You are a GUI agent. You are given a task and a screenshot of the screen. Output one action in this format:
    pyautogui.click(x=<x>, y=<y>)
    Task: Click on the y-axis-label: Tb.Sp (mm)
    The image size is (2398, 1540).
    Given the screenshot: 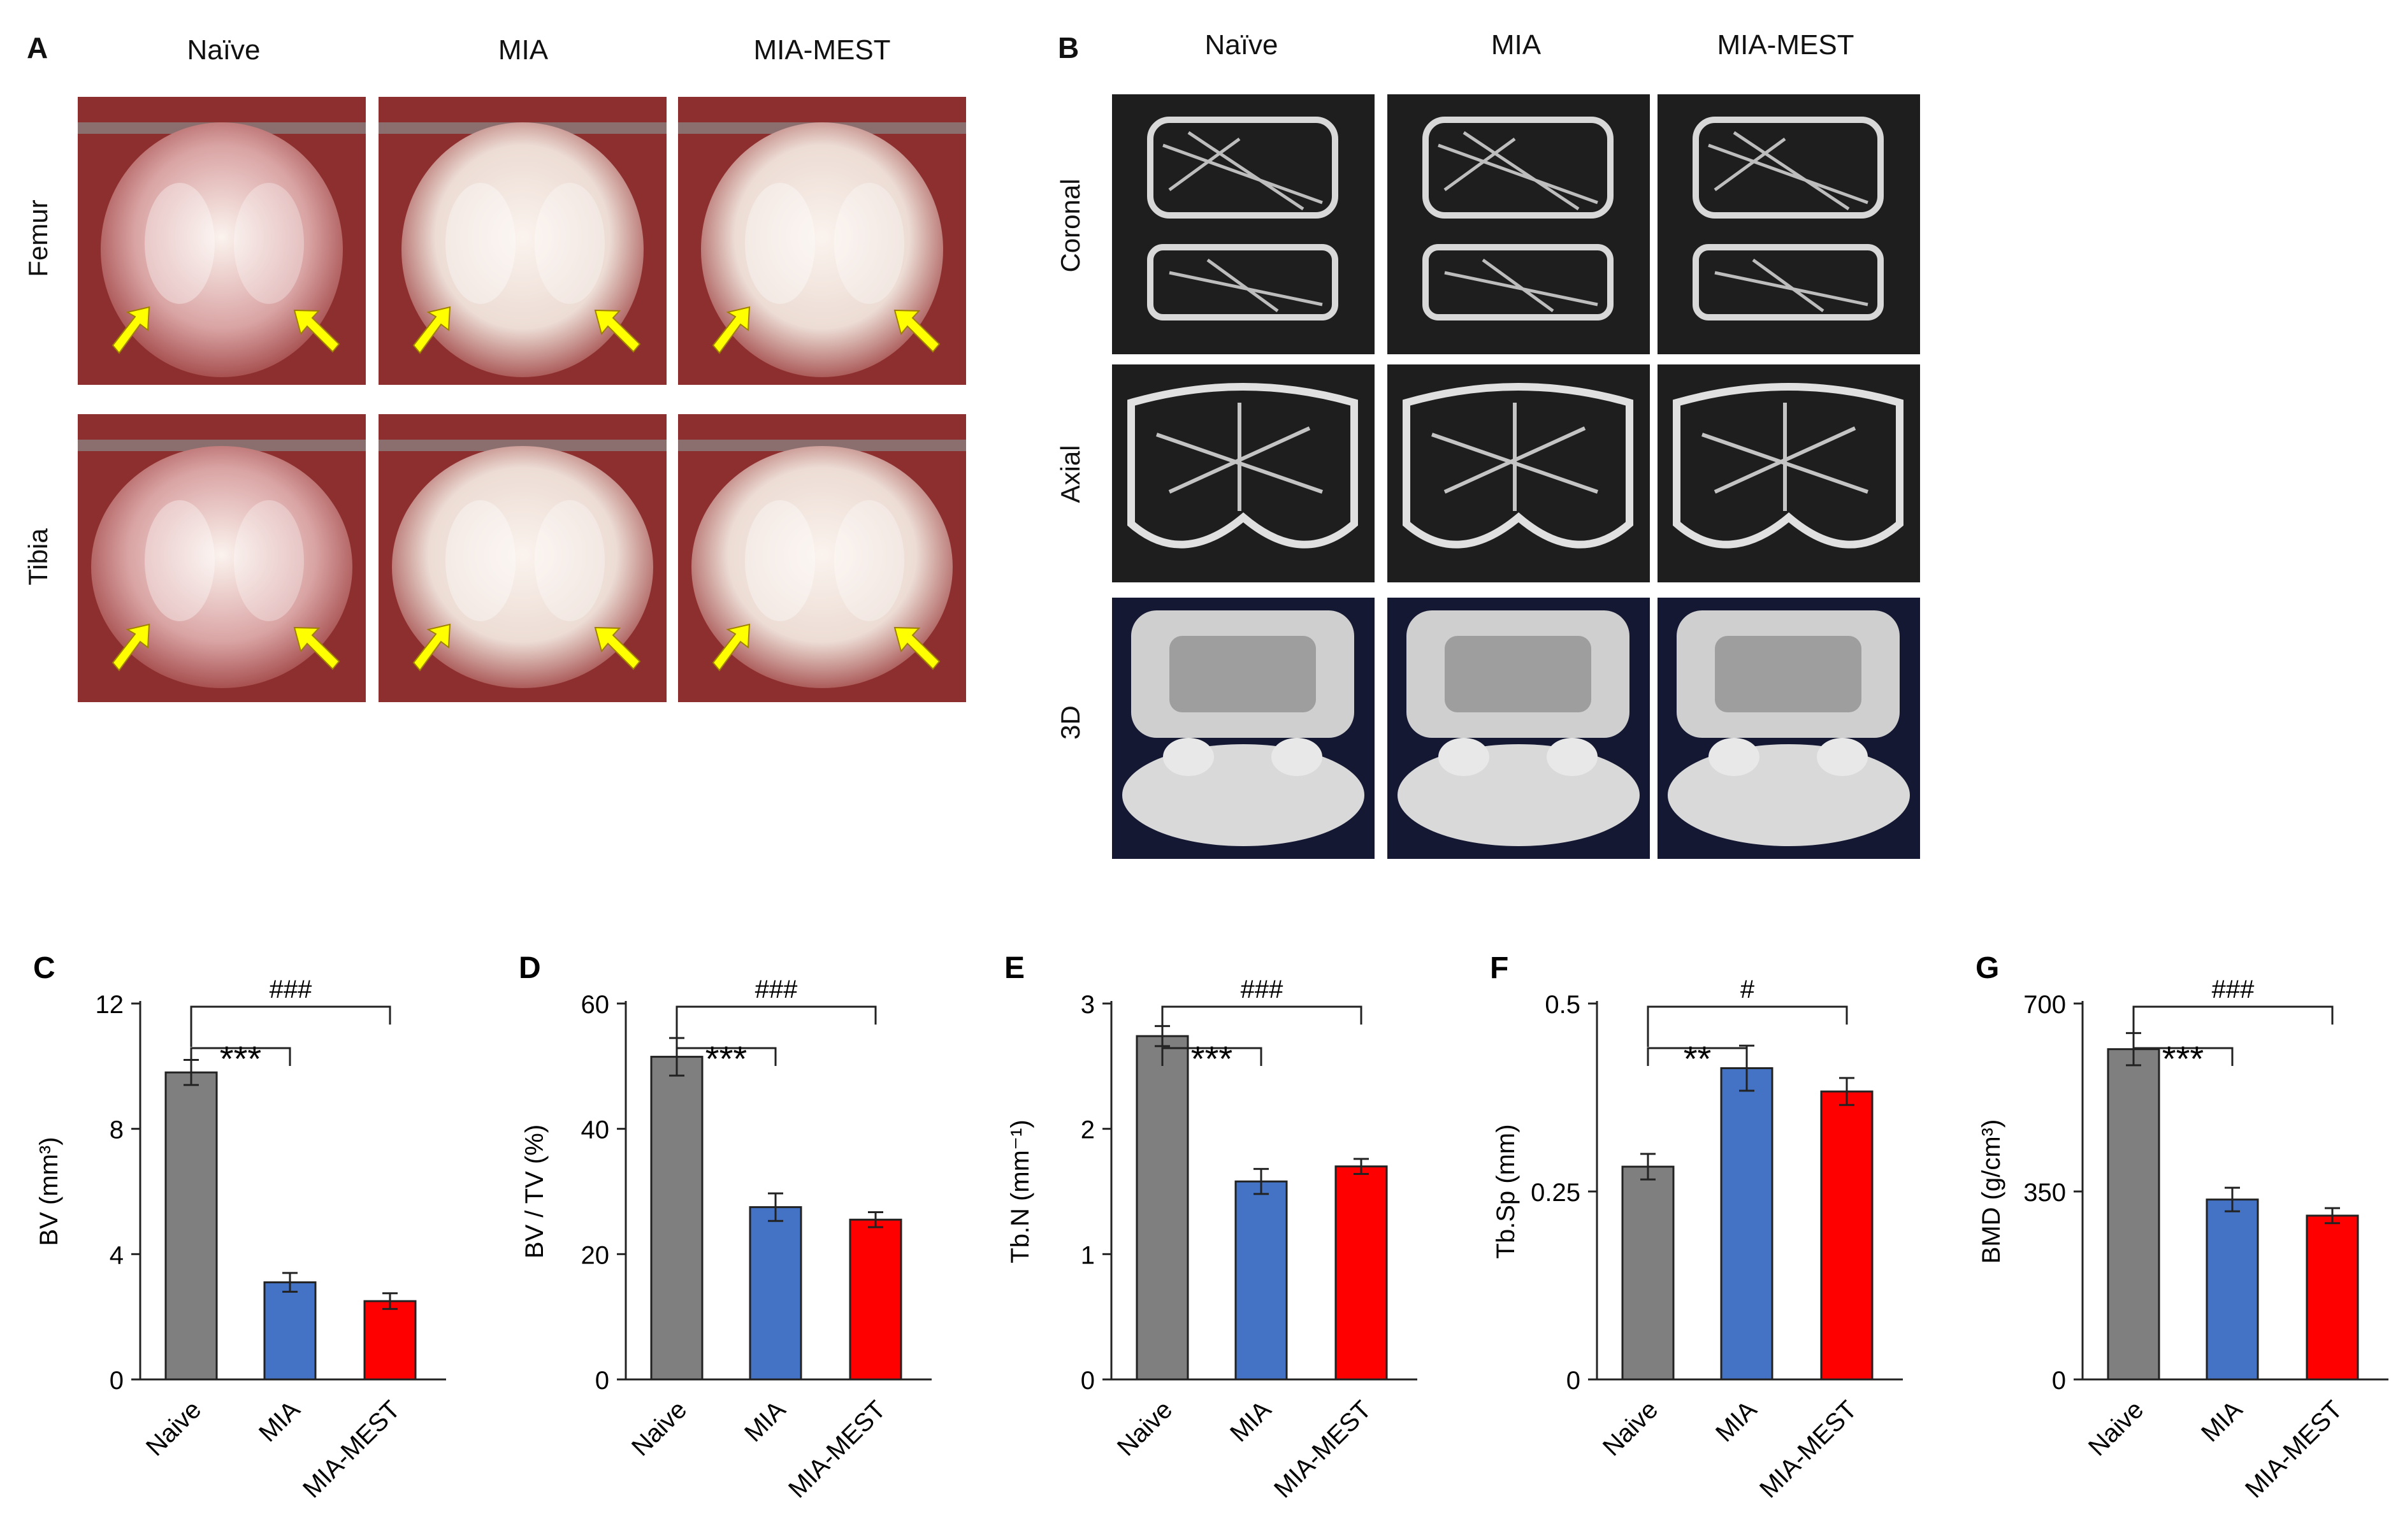 What is the action you would take?
    pyautogui.click(x=1506, y=1191)
    